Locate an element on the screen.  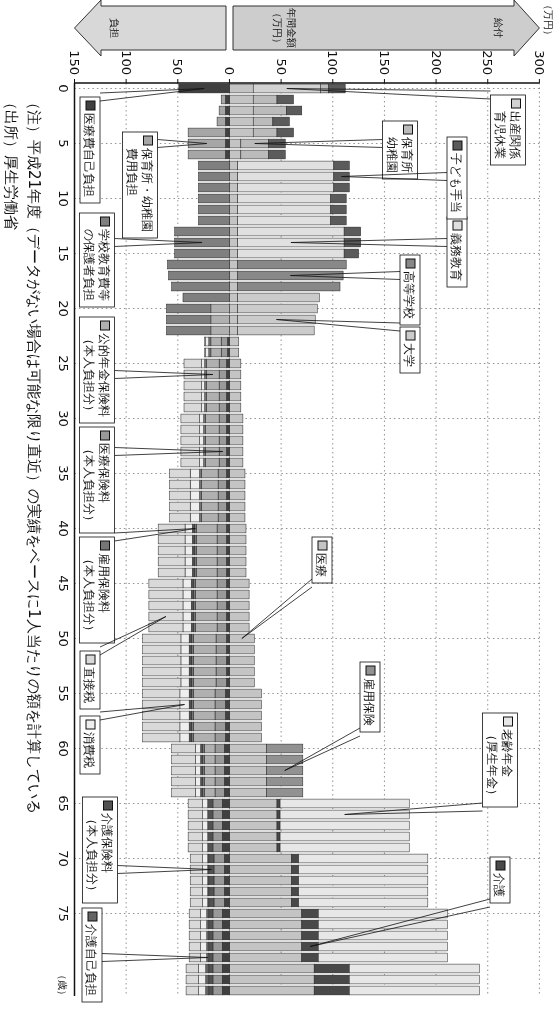
y-tick-label: 55 is located at coordinates (63, 693).